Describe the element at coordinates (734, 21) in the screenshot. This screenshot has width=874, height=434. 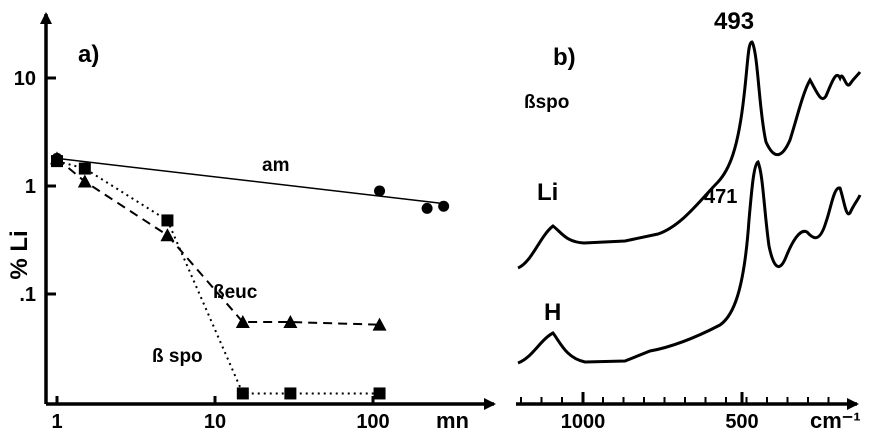
I see `peak-label-493: 493` at that location.